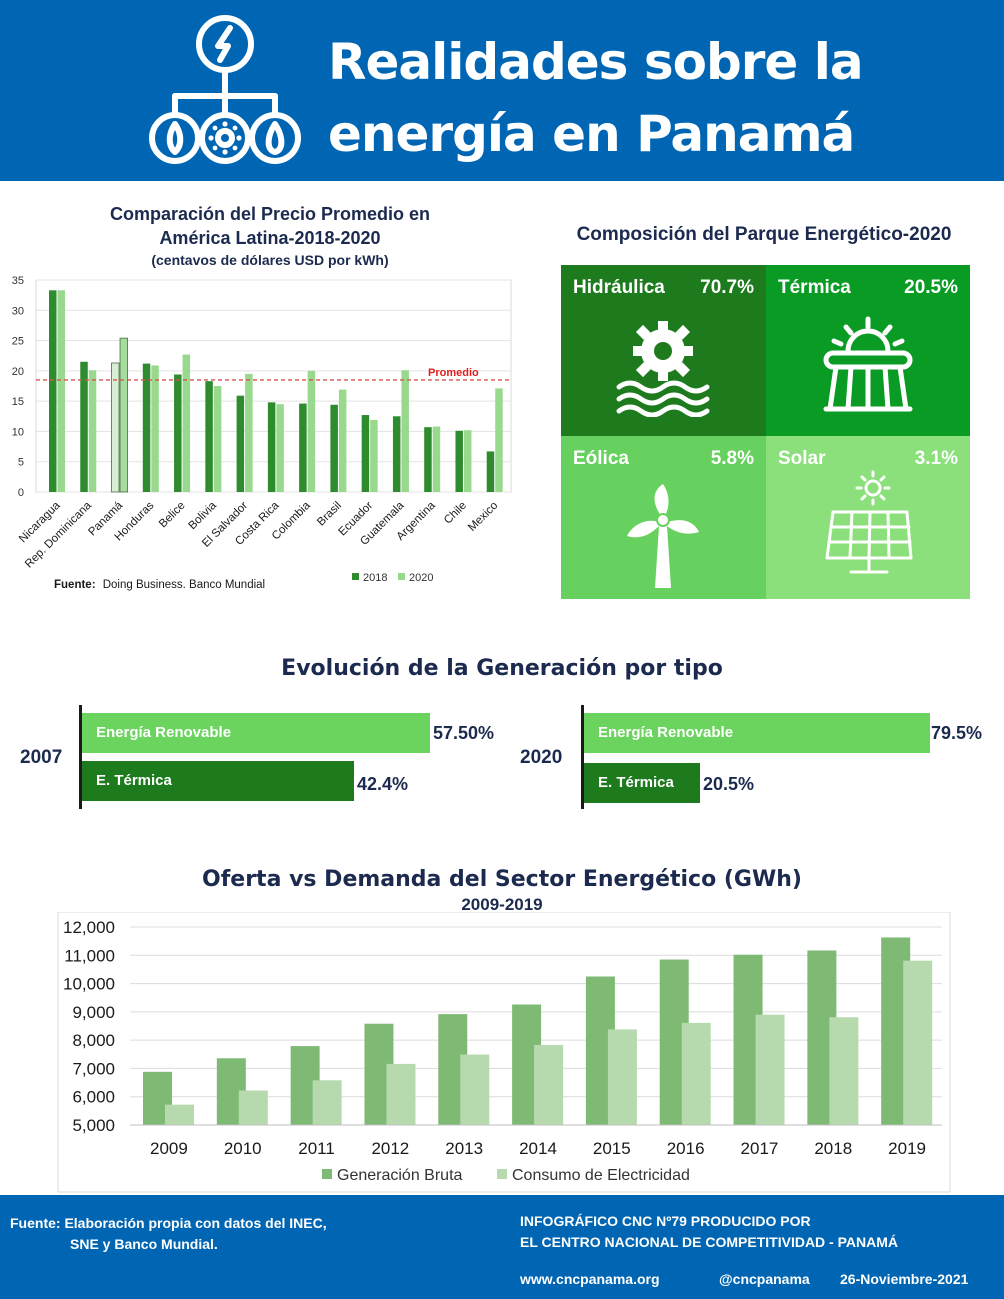 This screenshot has height=1299, width=1004. I want to click on bar-2018-Chile, so click(459, 461).